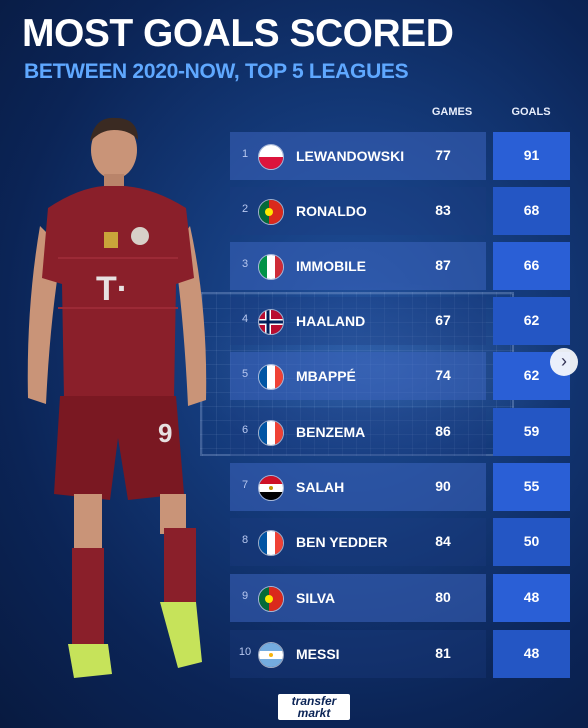 The height and width of the screenshot is (728, 588). I want to click on argentina-flag-icon, so click(271, 655).